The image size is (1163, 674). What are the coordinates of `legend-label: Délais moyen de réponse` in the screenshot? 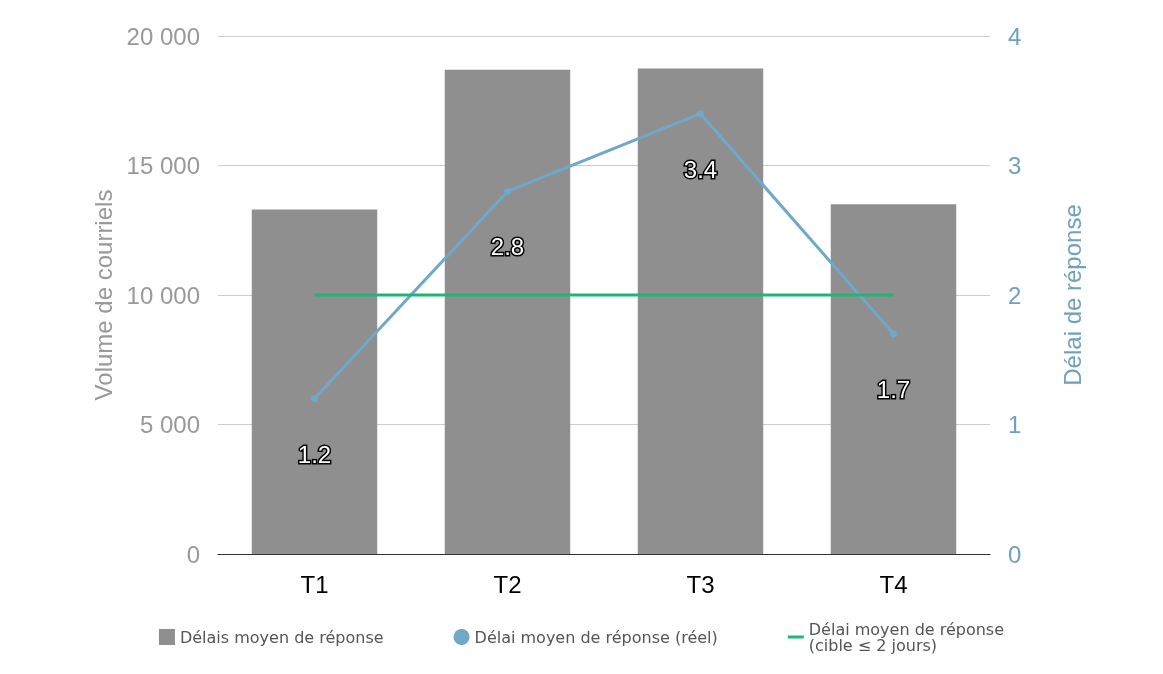 It's located at (281, 637).